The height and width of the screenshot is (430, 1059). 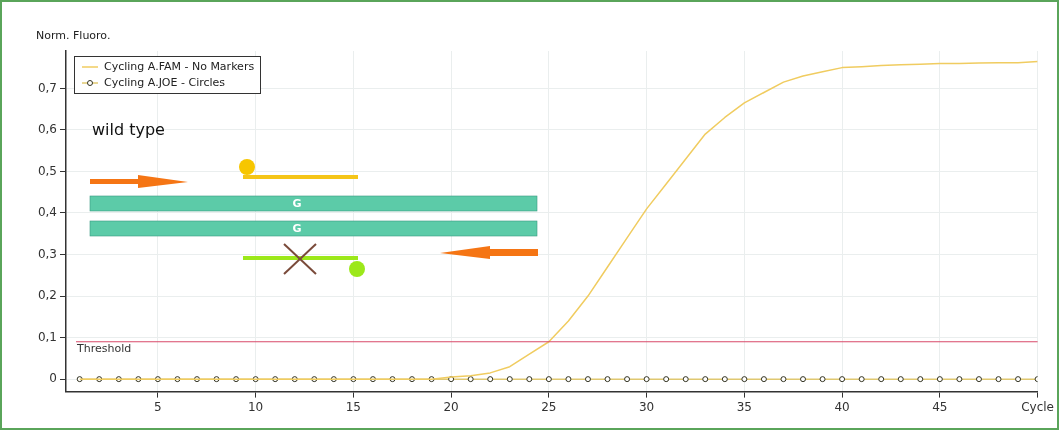 What do you see at coordinates (255, 406) in the screenshot?
I see `x-tick-label: 10` at bounding box center [255, 406].